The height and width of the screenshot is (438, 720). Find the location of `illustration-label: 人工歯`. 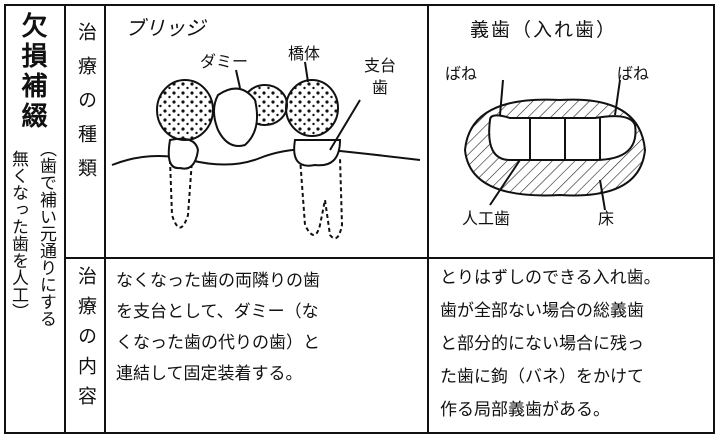

illustration-label: 人工歯 is located at coordinates (486, 218).